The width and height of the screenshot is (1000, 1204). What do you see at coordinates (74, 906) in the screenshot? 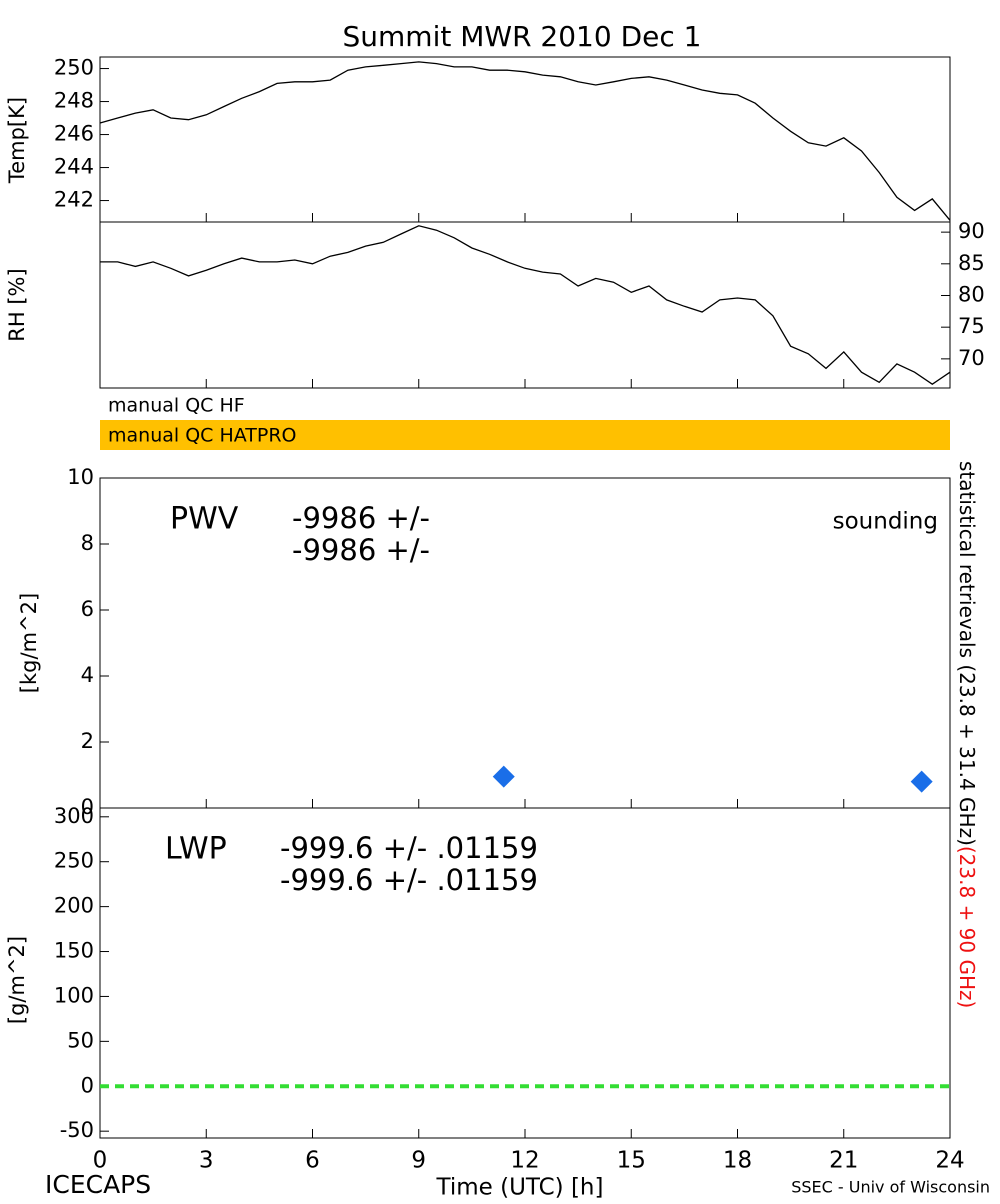
I see `y-tick-label: 200` at bounding box center [74, 906].